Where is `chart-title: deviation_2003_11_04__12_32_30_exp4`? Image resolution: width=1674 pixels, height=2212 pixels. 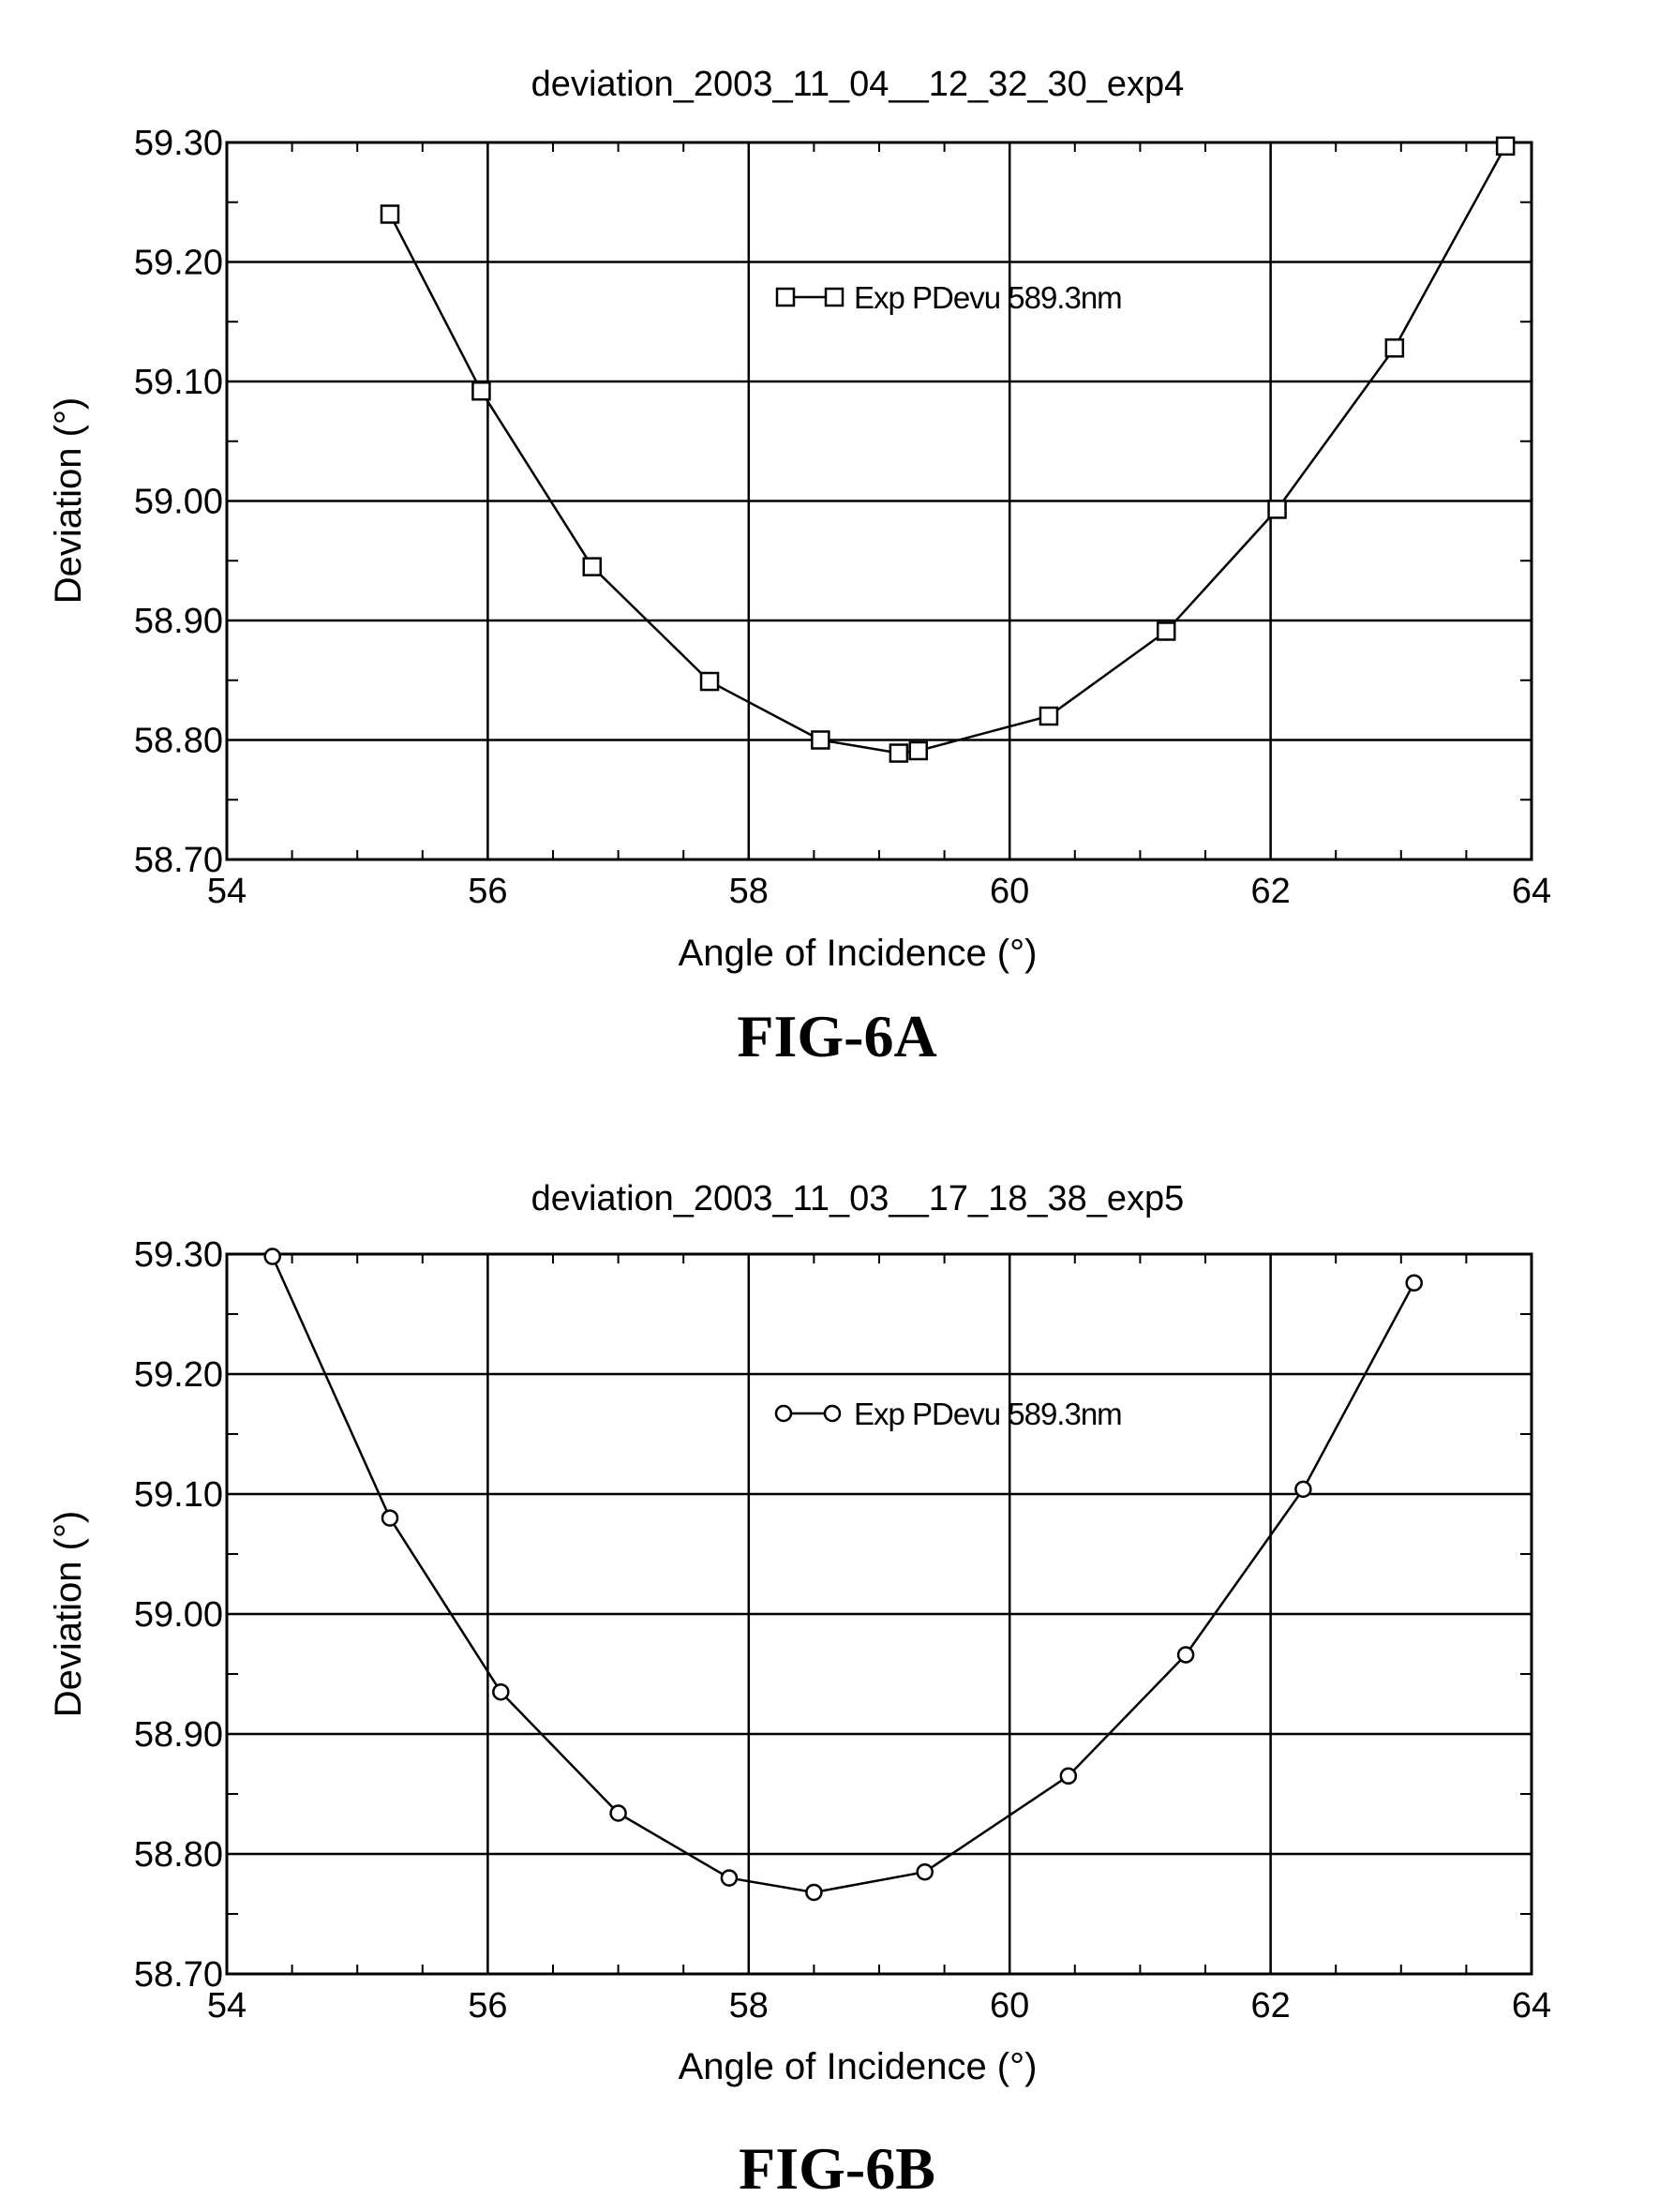
chart-title: deviation_2003_11_04__12_32_30_exp4 is located at coordinates (858, 84).